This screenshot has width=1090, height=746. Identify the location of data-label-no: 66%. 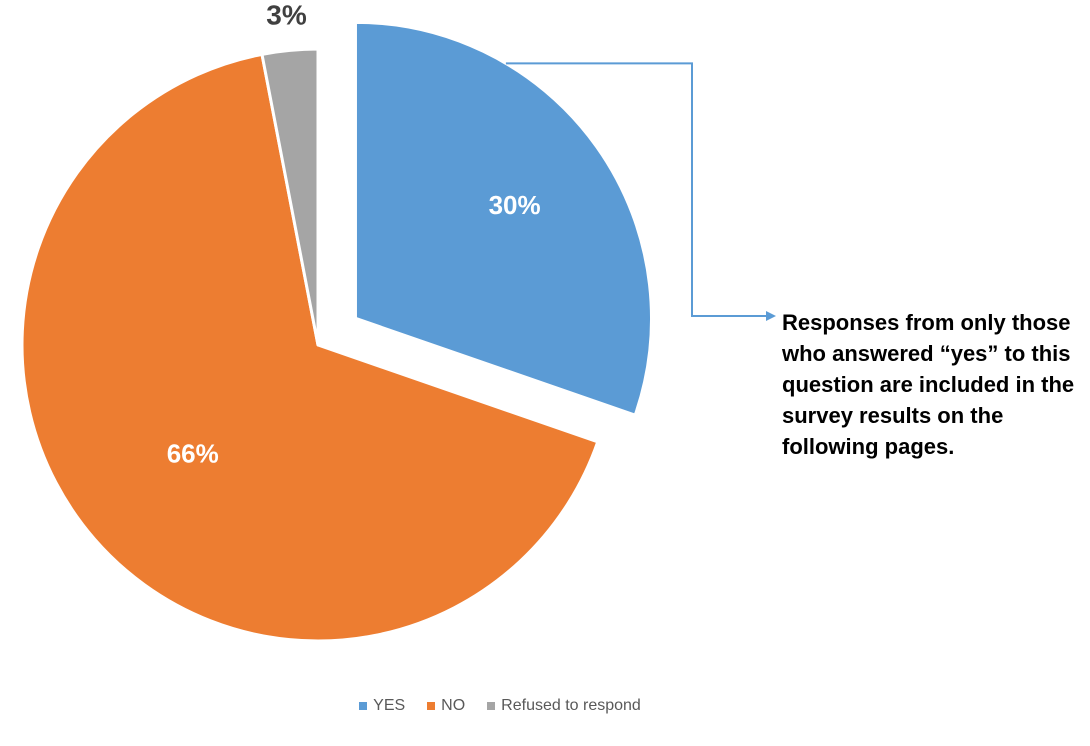
(193, 454).